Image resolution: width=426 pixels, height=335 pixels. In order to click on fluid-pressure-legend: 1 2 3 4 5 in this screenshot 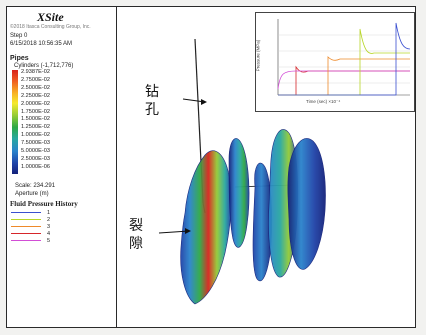, I will do `click(30, 226)`.